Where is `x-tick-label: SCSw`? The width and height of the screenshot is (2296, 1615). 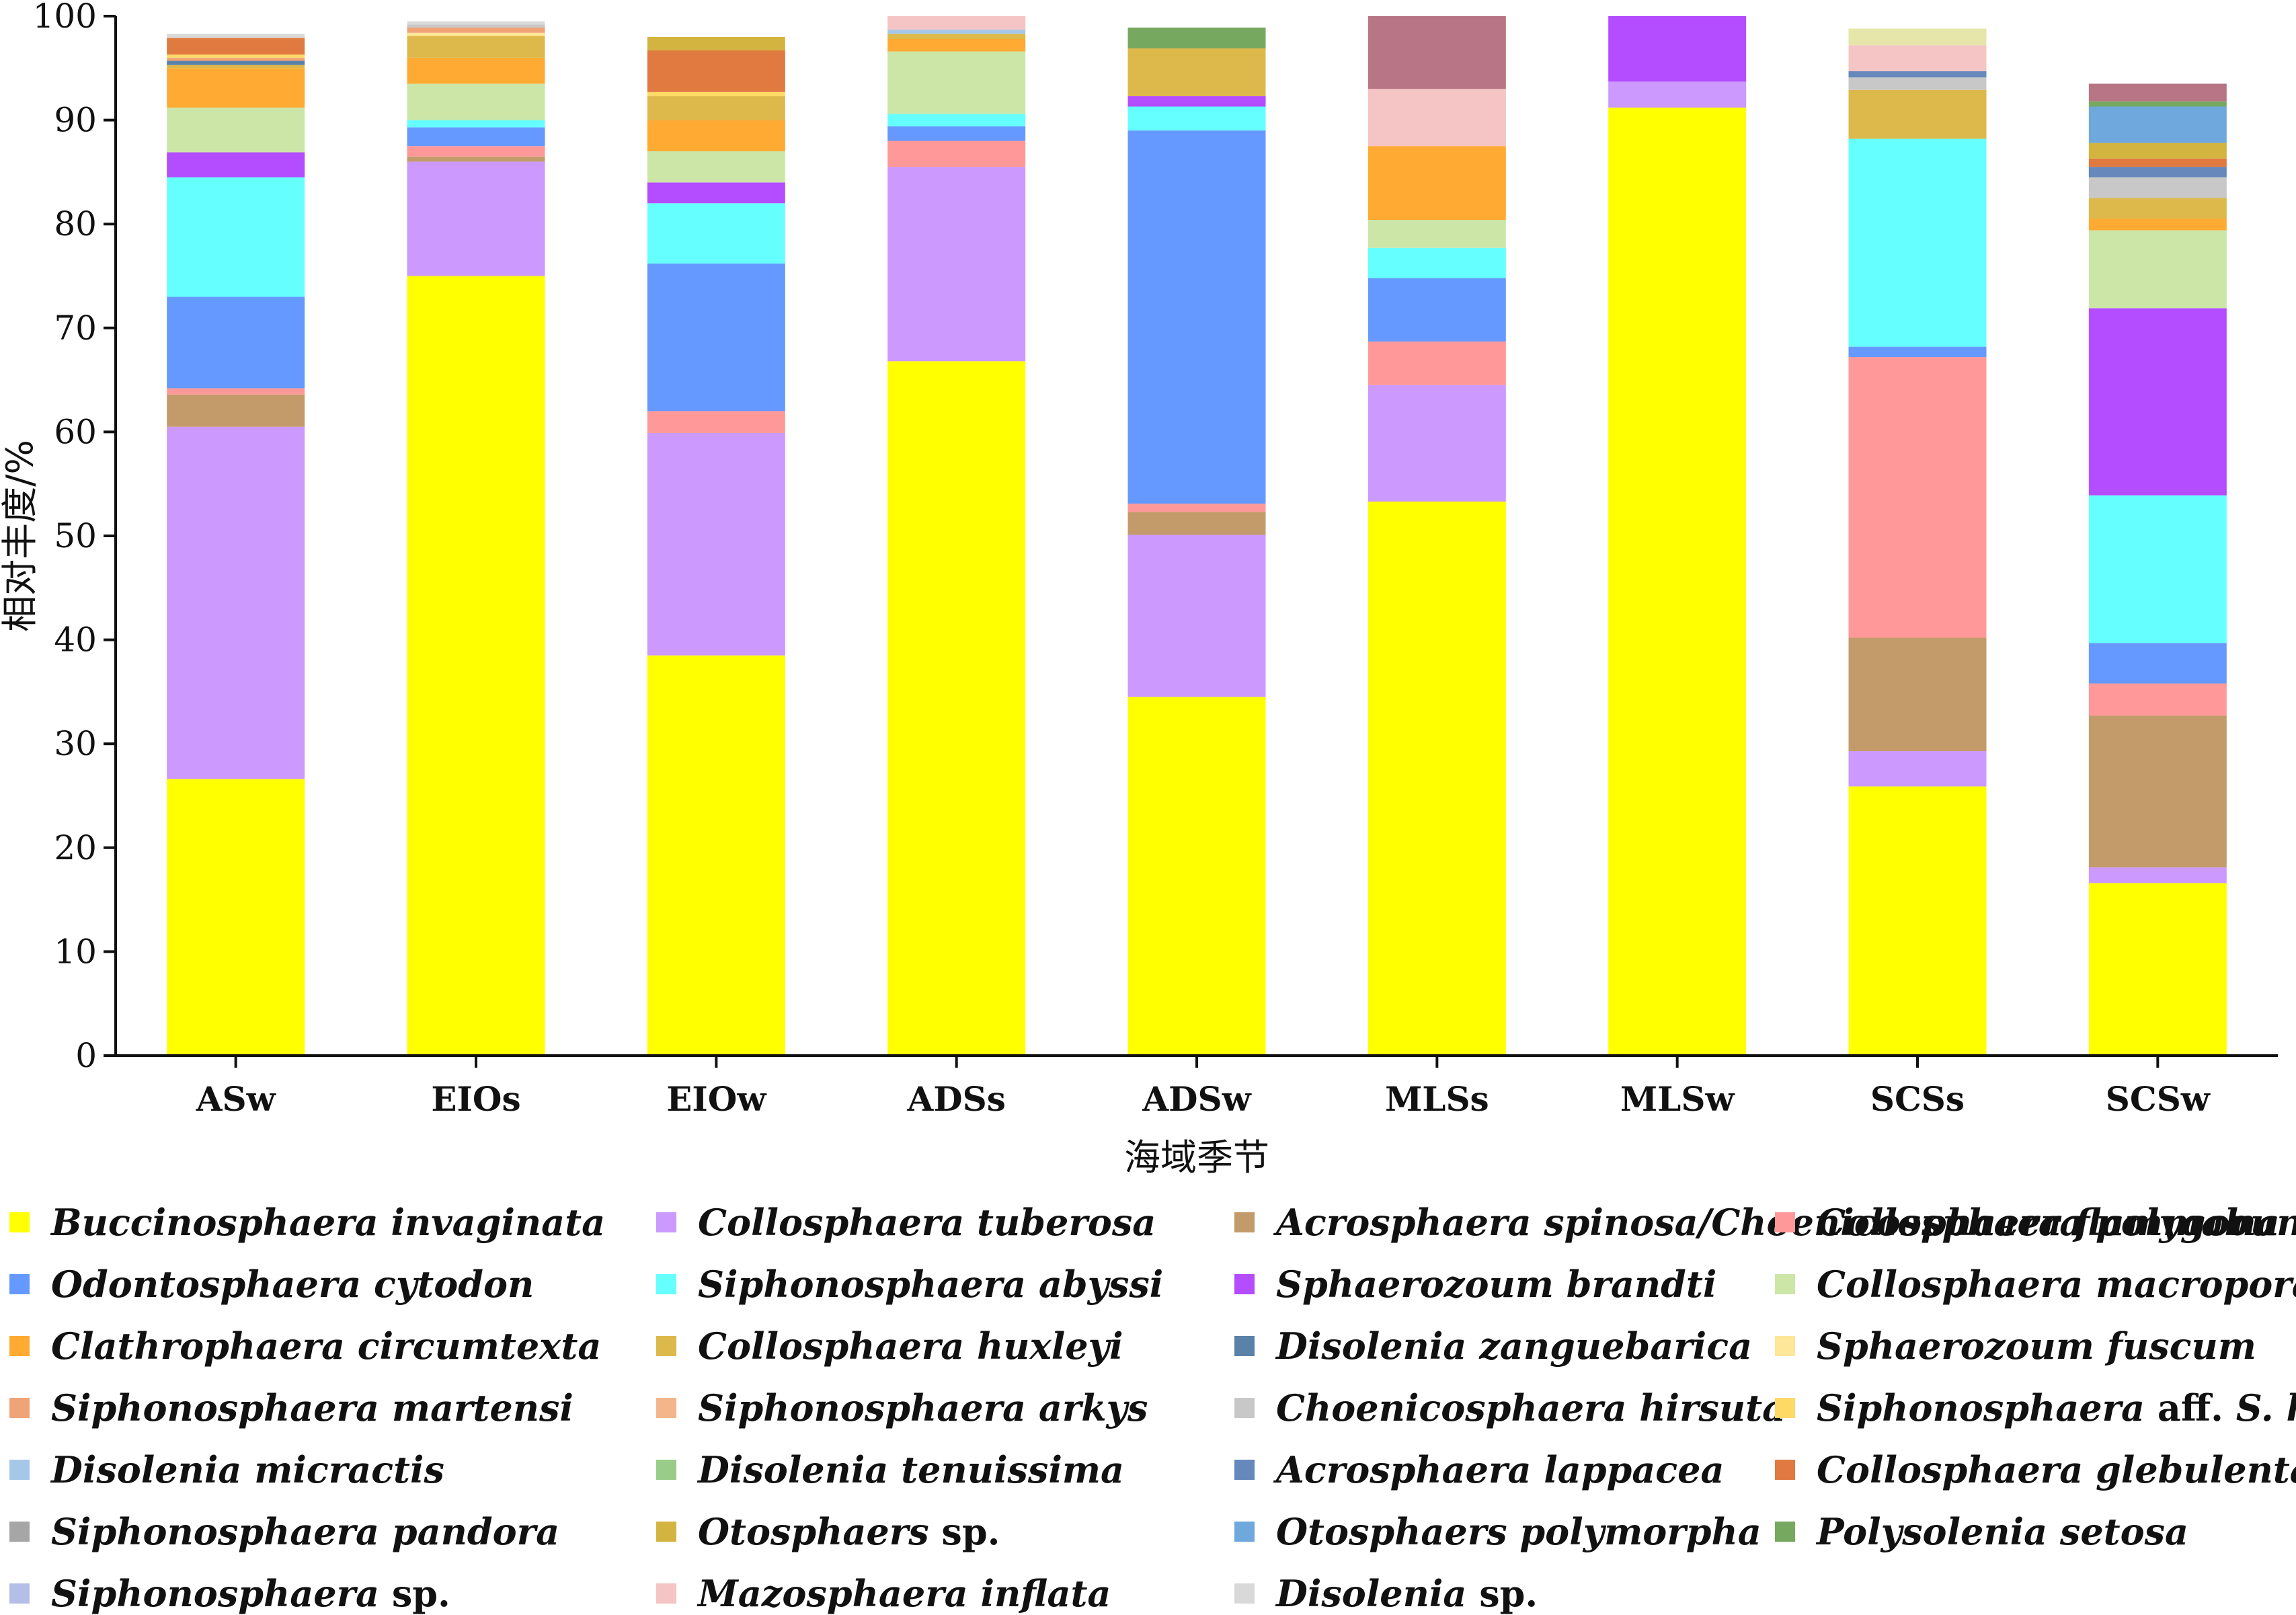
x-tick-label: SCSw is located at coordinates (2158, 1099).